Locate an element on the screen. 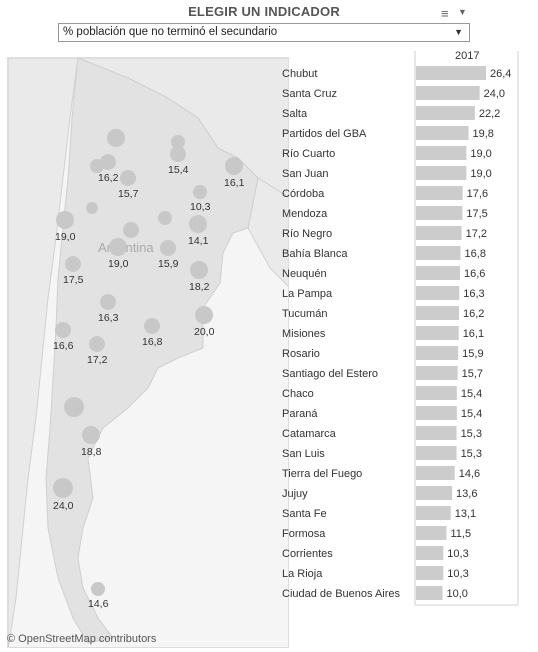  hamburger-menu-icon: ≡ is located at coordinates (445, 13).